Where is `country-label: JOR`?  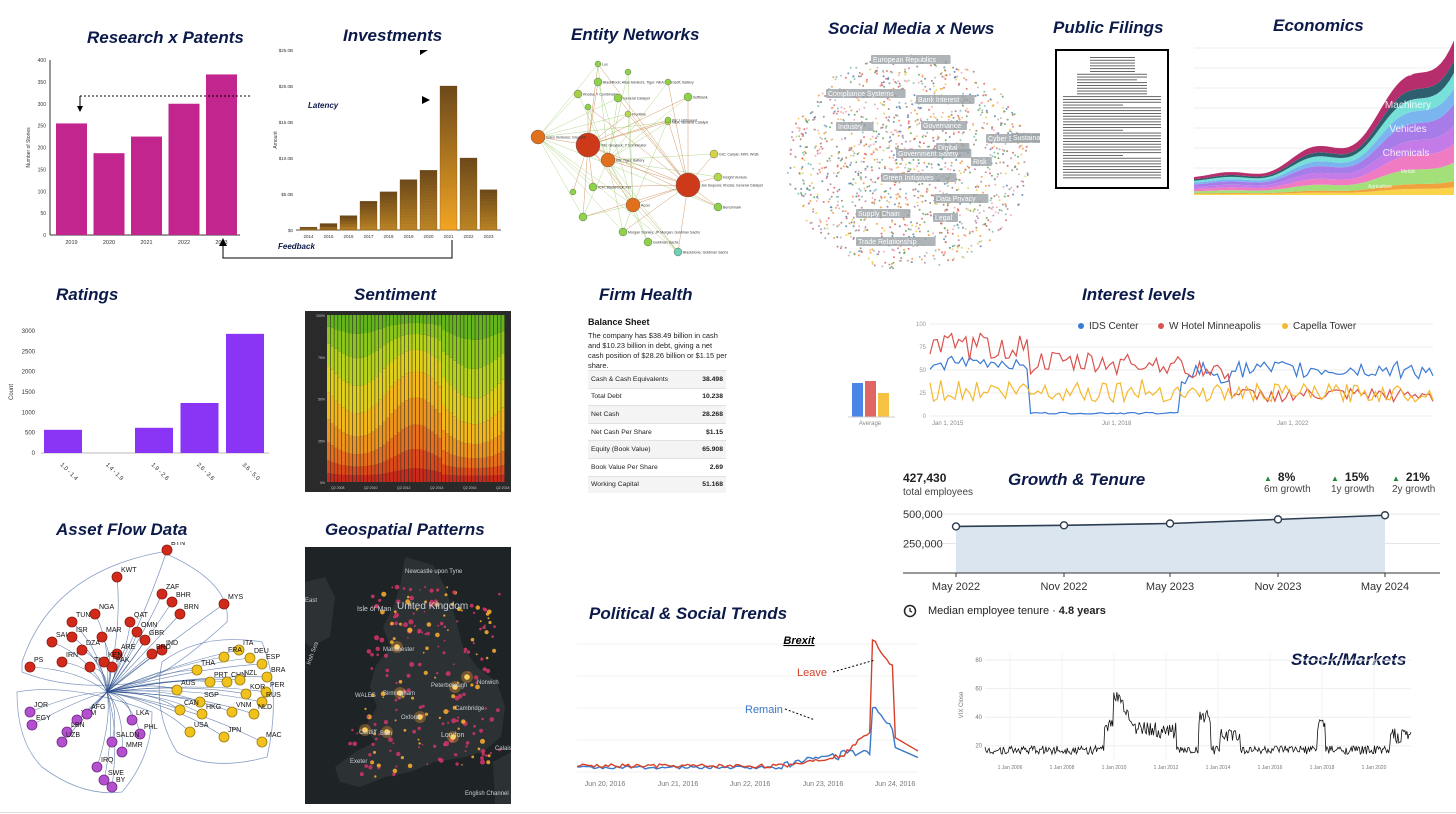 country-label: JOR is located at coordinates (41, 705).